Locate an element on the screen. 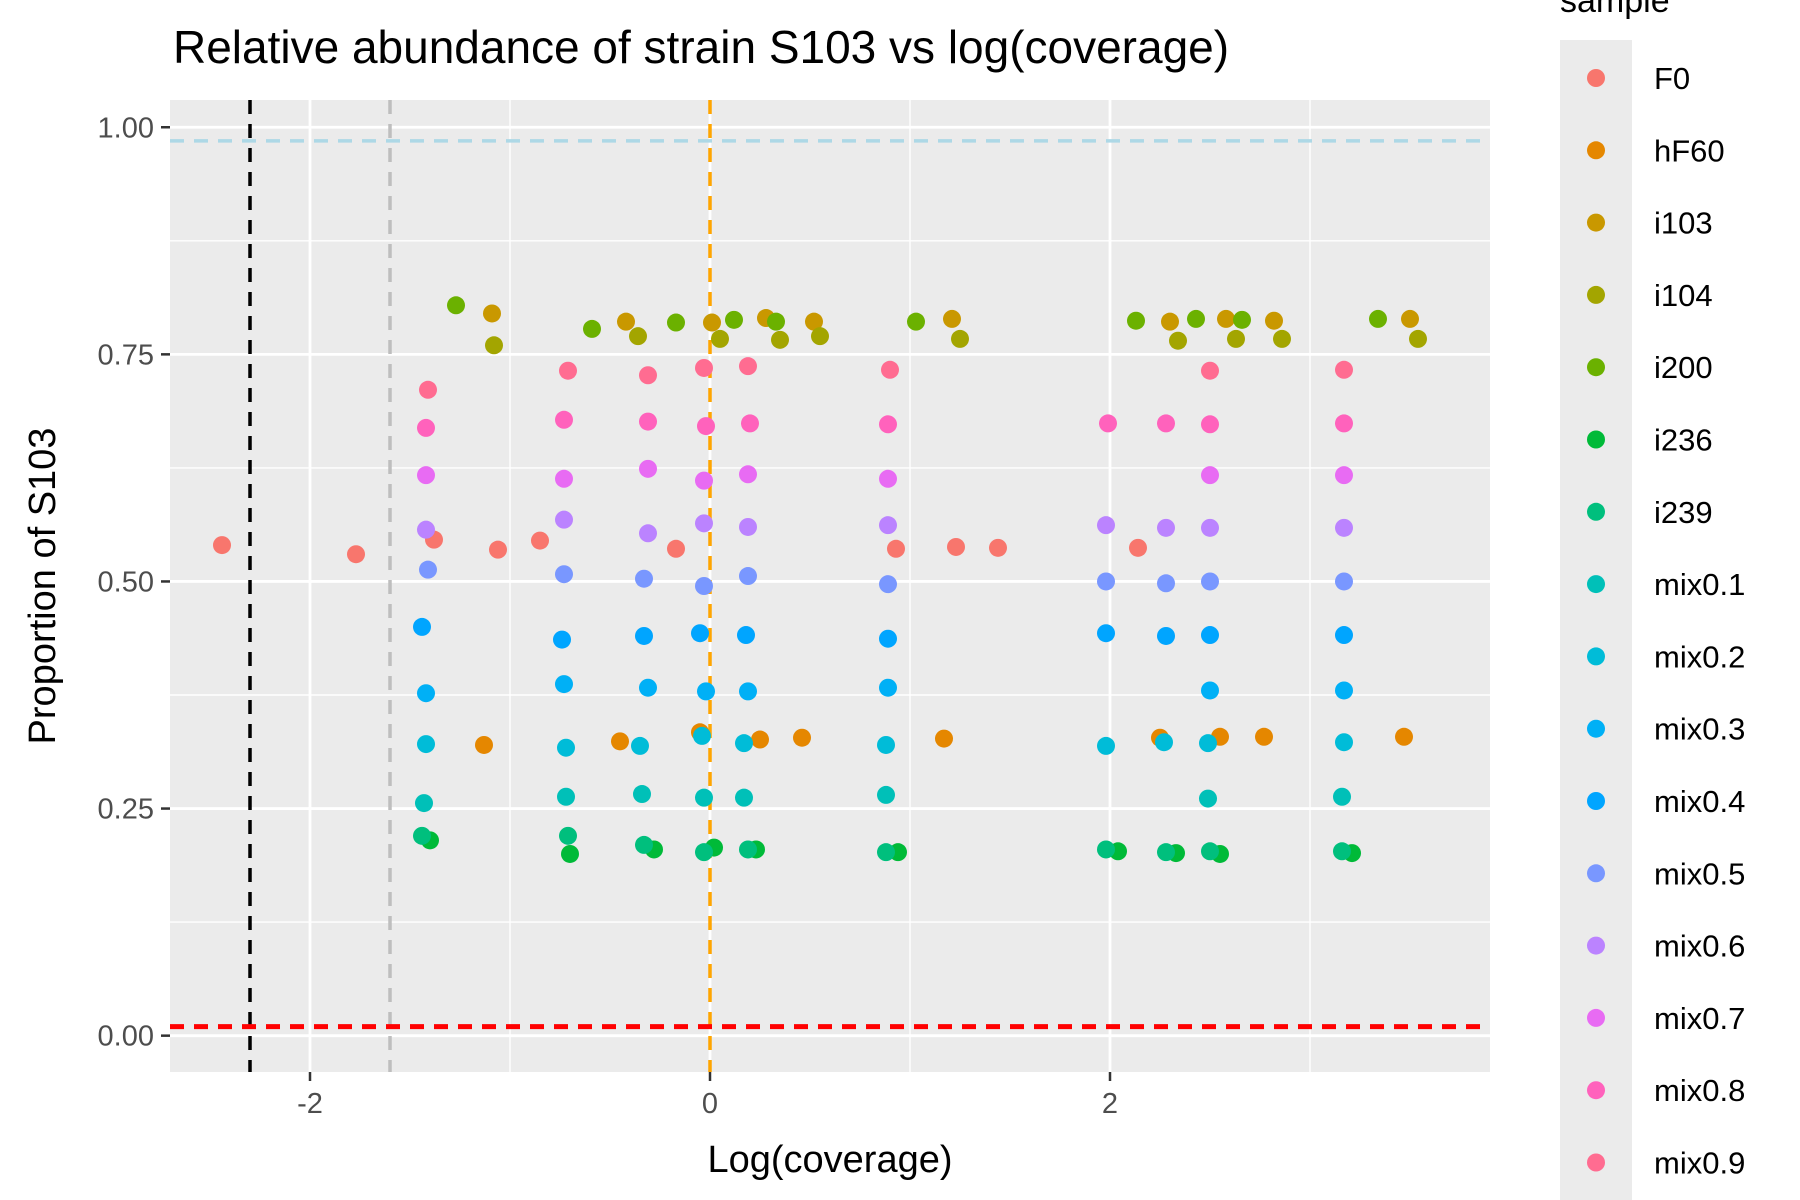 The height and width of the screenshot is (1200, 1800). legend-label: i200 is located at coordinates (1683, 367).